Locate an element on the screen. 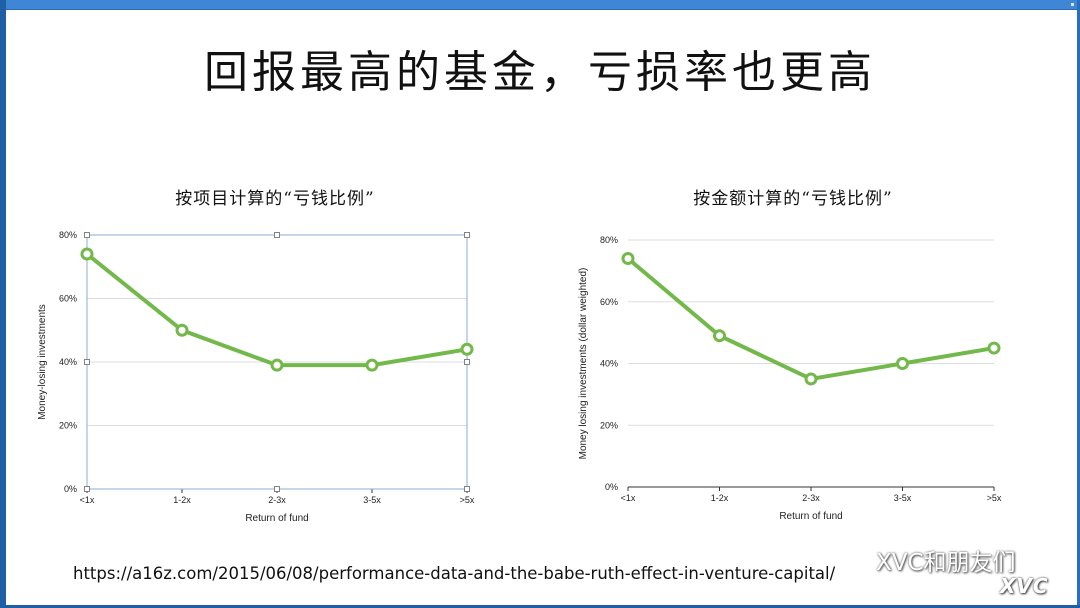  window-top-bar is located at coordinates (540, 5).